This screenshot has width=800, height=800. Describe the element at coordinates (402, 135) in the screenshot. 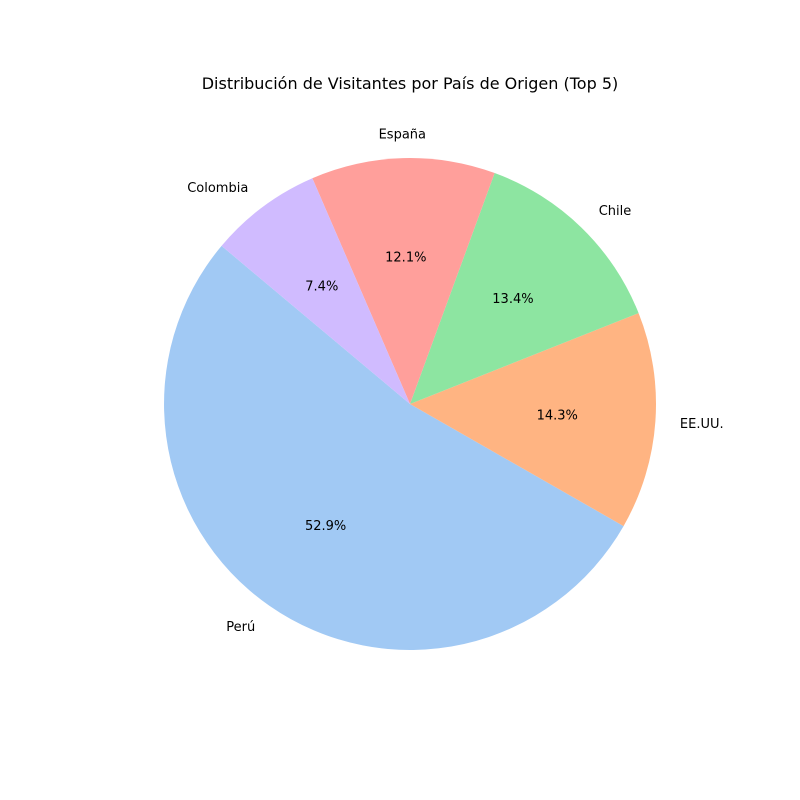

I see `pie-category-label: España` at that location.